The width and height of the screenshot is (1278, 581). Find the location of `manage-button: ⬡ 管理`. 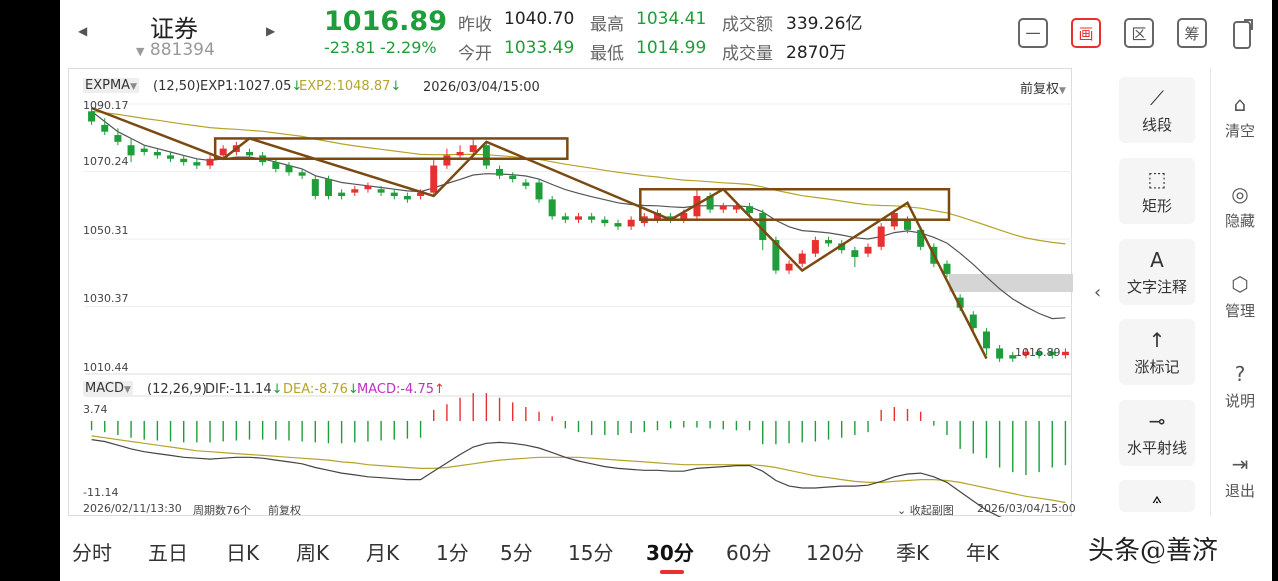

manage-button: ⬡ 管理 is located at coordinates (1240, 296).